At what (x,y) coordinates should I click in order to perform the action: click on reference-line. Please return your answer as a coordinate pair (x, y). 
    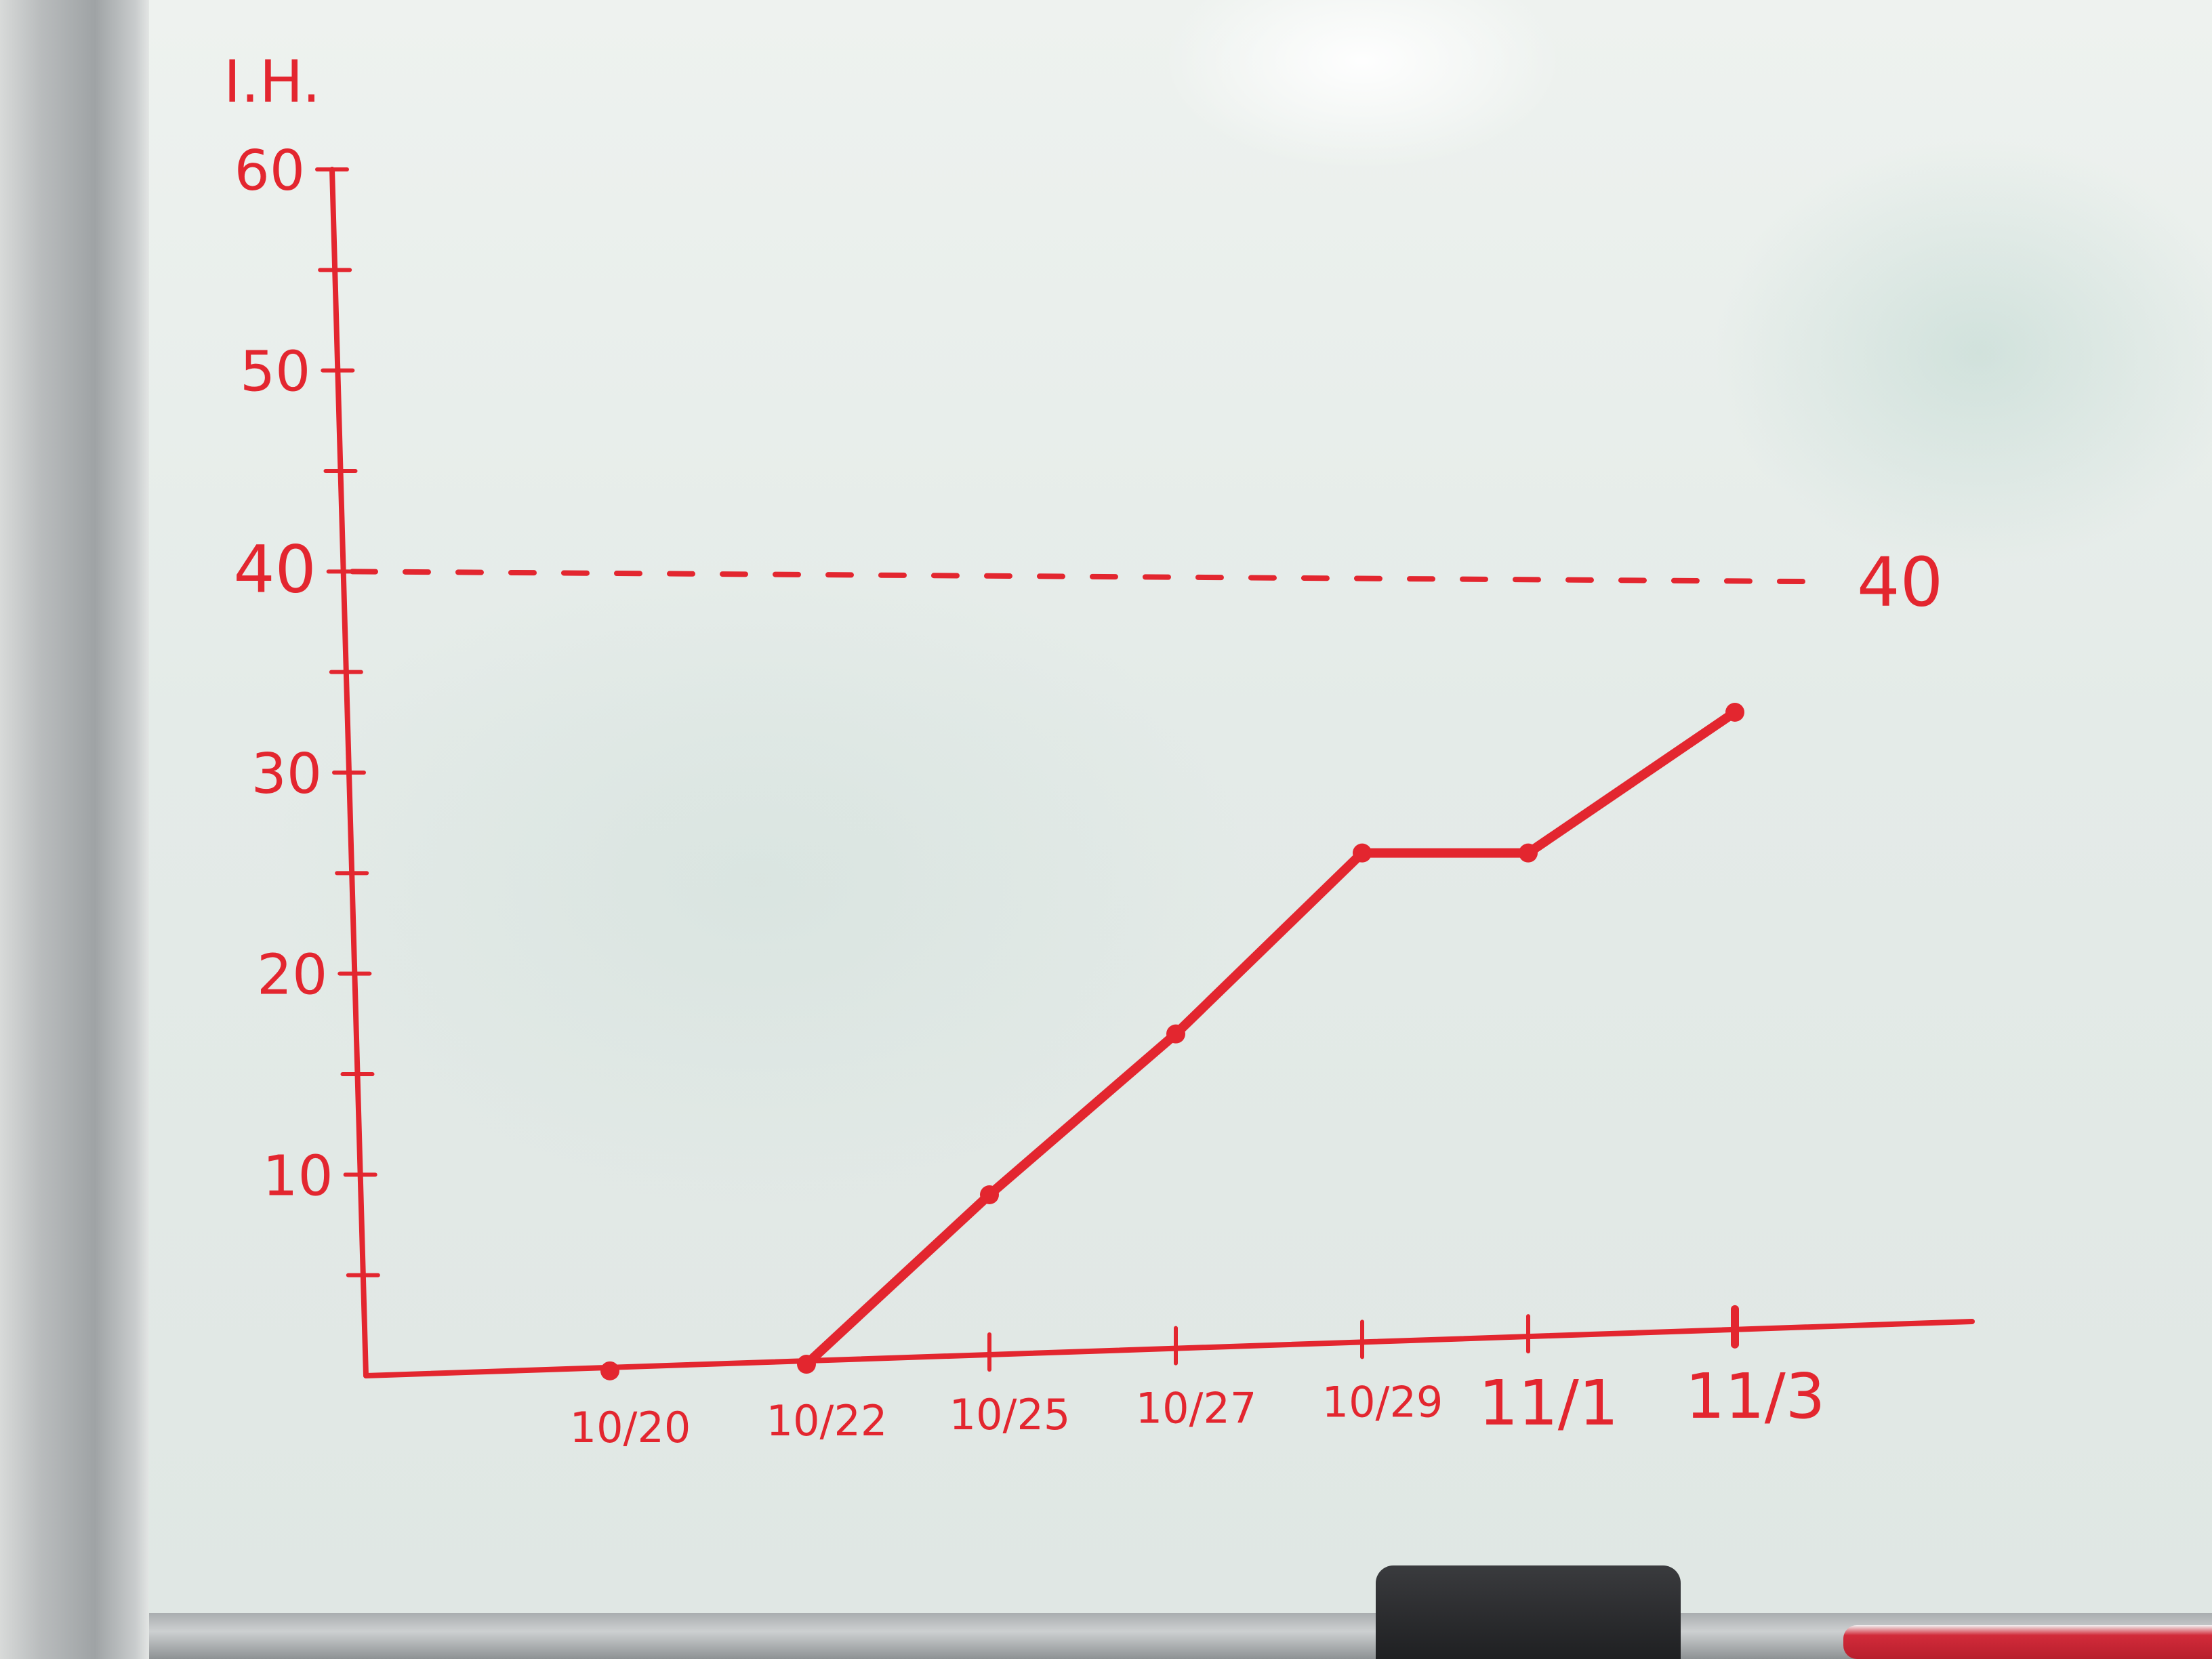
    Looking at the image, I should click on (1091, 577).